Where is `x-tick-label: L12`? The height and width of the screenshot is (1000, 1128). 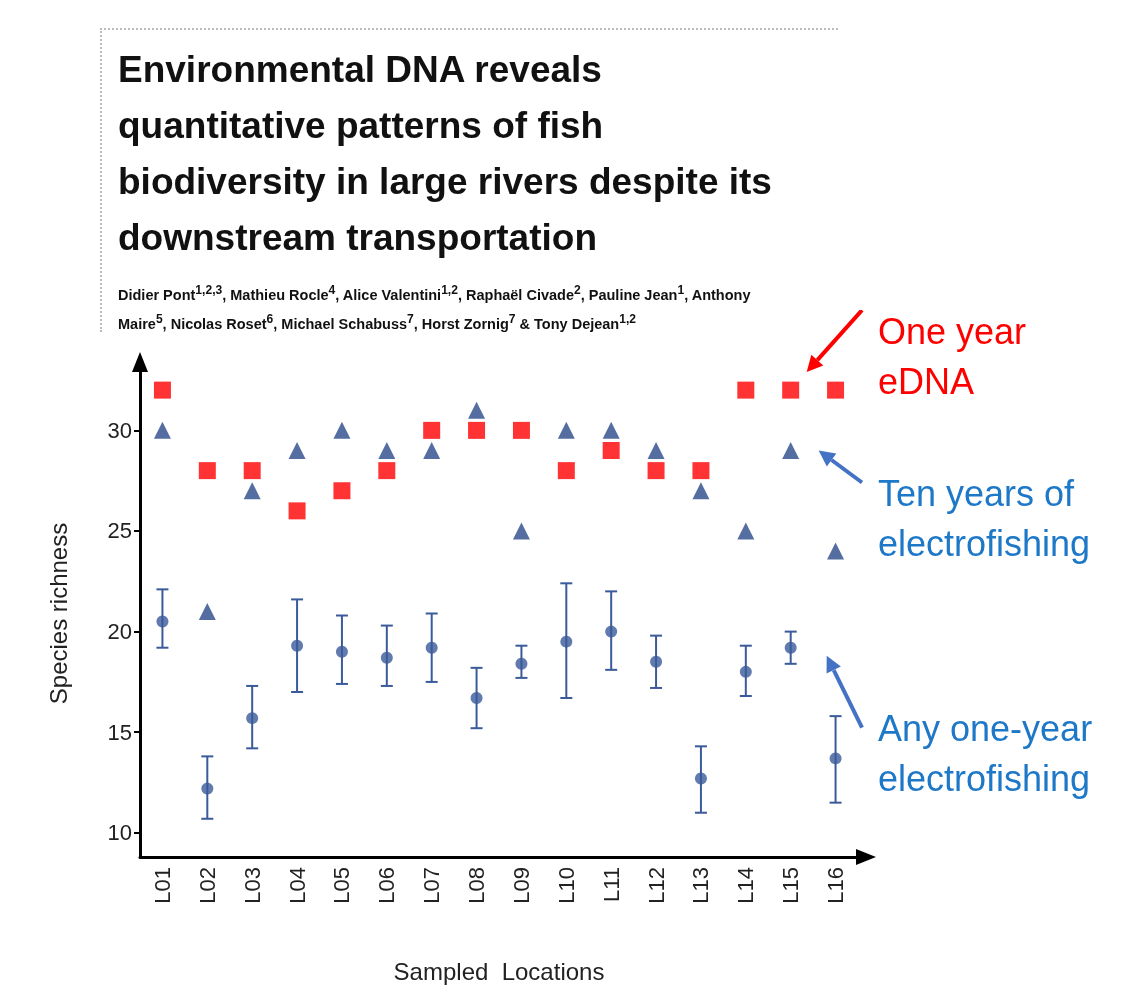
x-tick-label: L12 is located at coordinates (656, 885).